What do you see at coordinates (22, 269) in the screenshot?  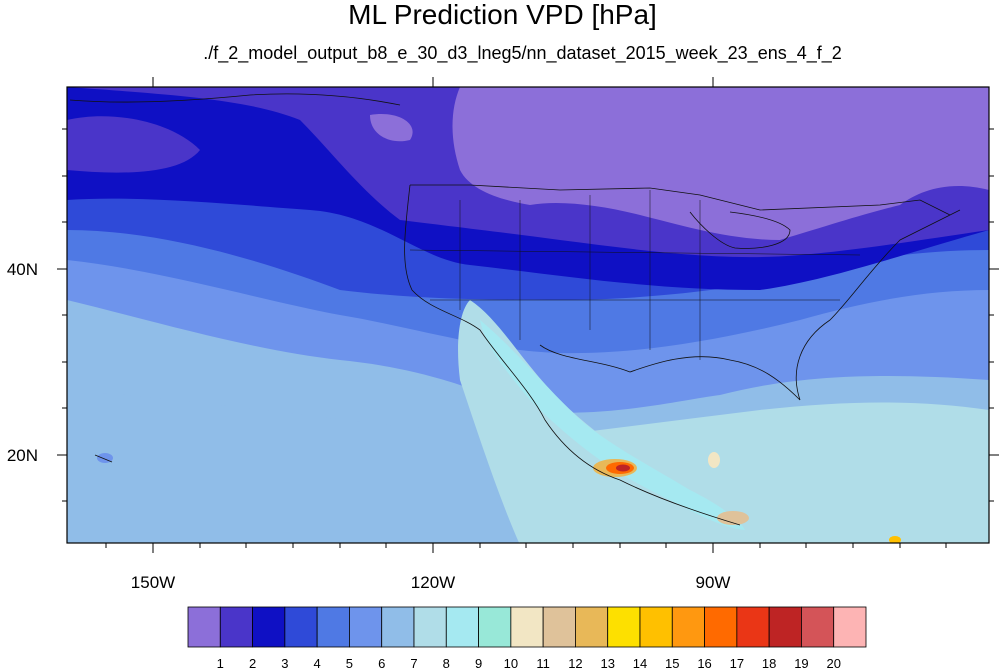 I see `lat-label-40n: 40N` at bounding box center [22, 269].